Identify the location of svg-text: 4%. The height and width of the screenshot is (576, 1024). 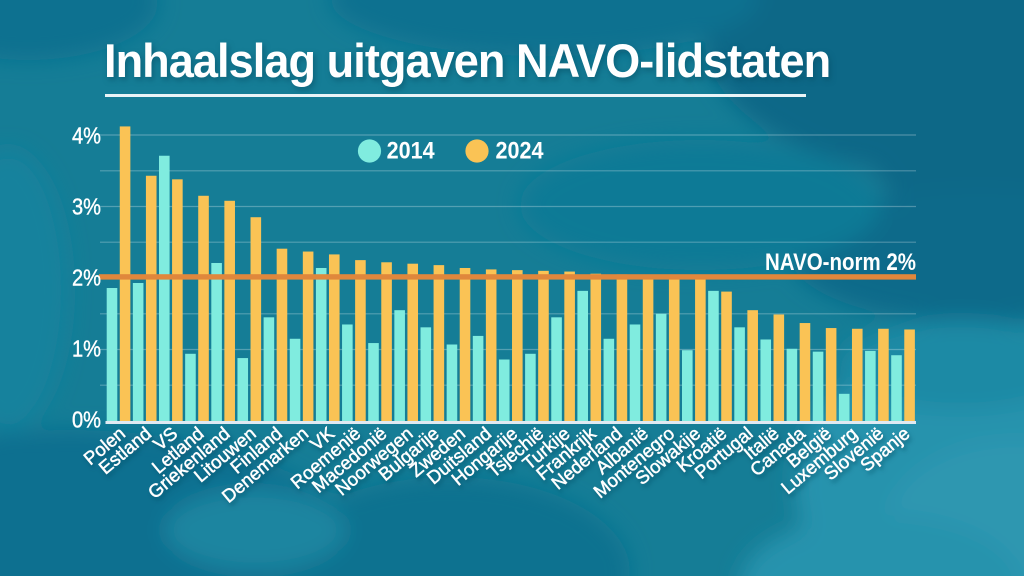
(86, 135).